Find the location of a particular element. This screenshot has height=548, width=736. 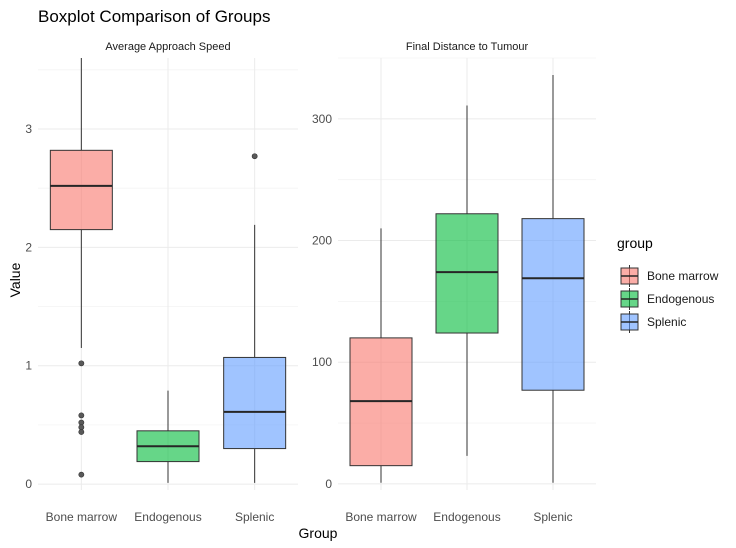

y-axis-title: Value is located at coordinates (15, 279).